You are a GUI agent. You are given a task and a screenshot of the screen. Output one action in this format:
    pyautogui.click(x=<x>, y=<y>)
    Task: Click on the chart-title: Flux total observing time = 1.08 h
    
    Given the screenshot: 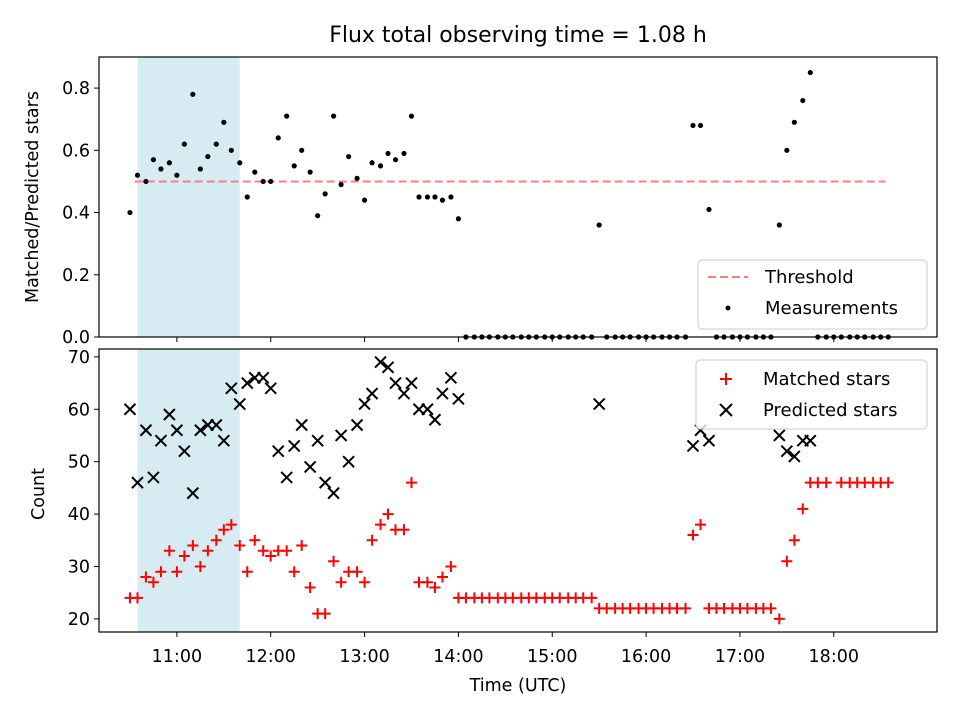 What is the action you would take?
    pyautogui.click(x=518, y=35)
    